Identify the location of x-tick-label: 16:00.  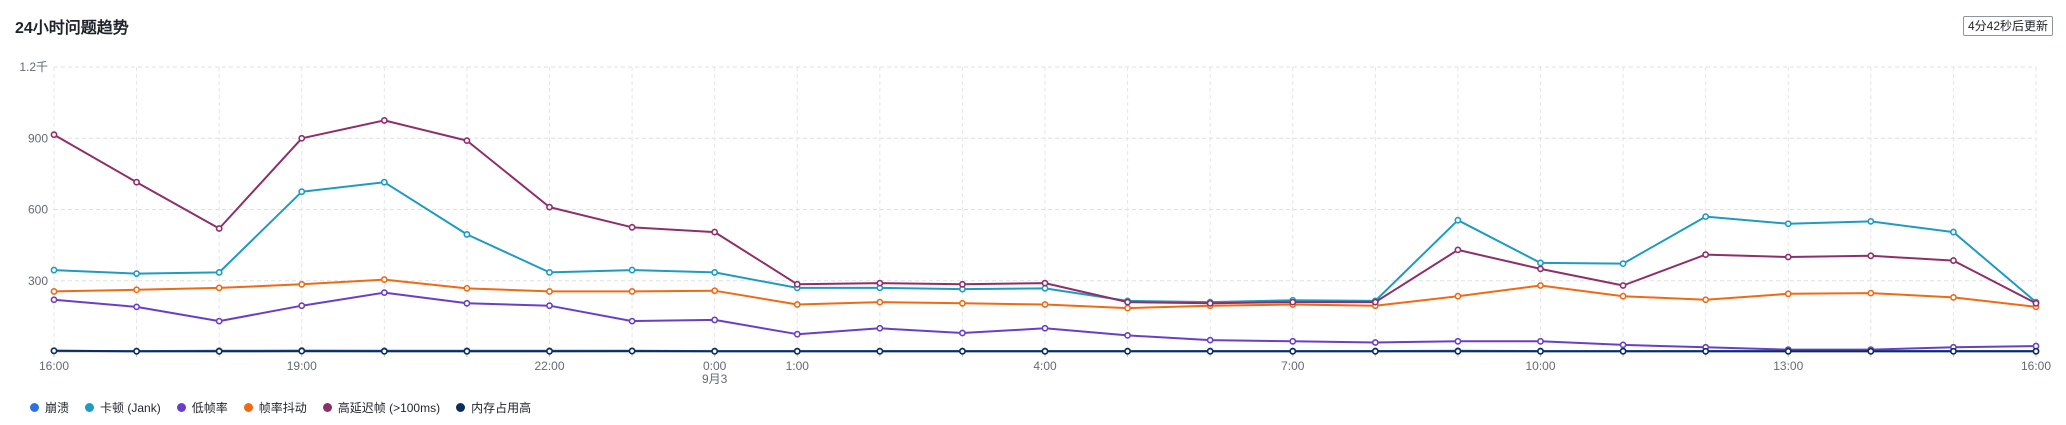
(54, 366).